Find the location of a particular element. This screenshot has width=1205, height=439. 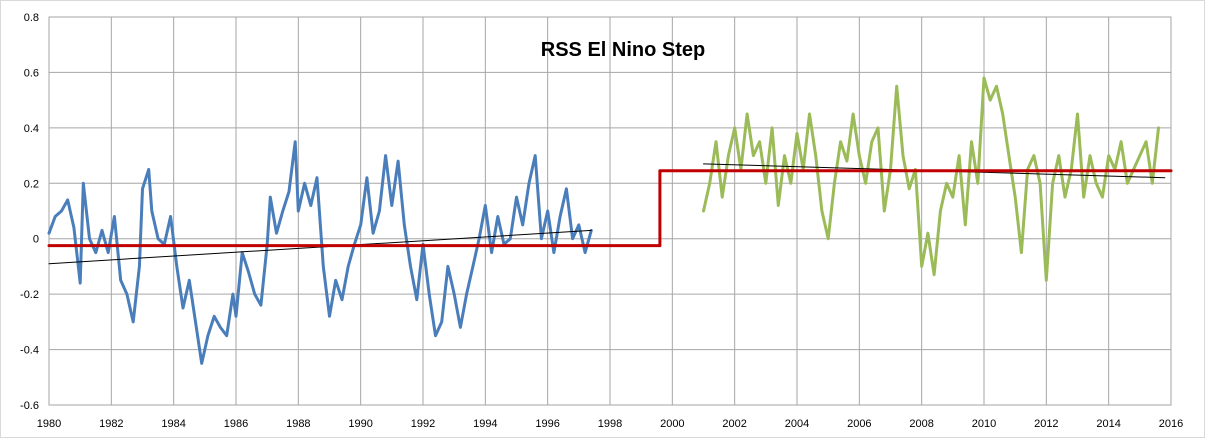

y-tick-label: 0.6 is located at coordinates (31, 73).